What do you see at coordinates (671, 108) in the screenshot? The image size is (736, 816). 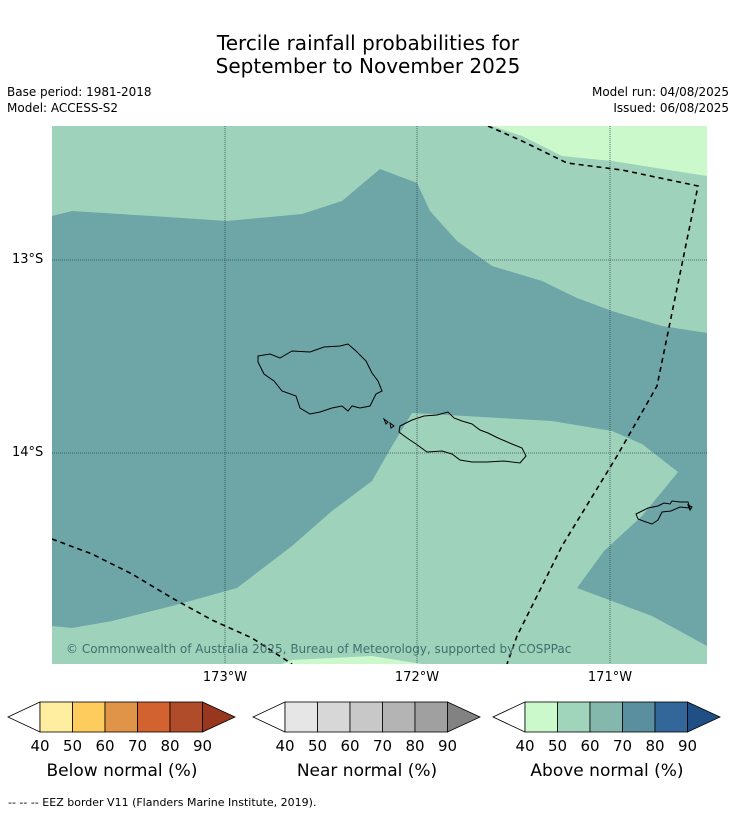 I see `issued-date: Issued: 06/08/2025` at bounding box center [671, 108].